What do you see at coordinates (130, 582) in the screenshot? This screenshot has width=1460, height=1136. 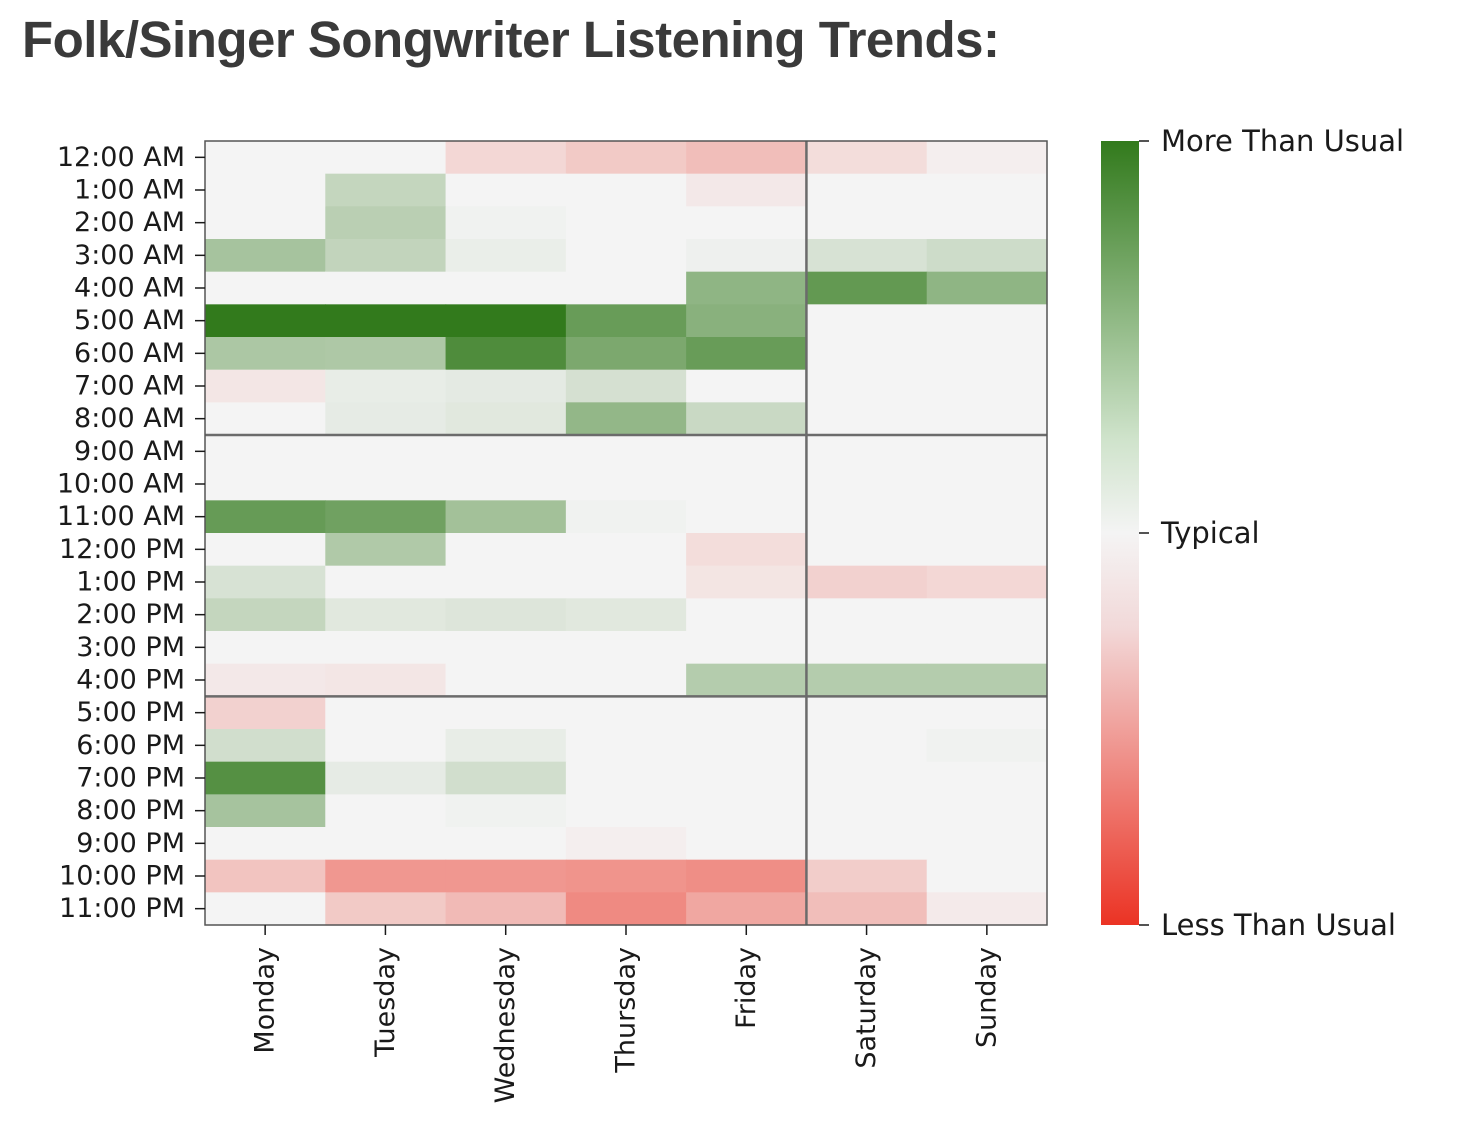 I see `y-tick-label: 1:00 PM` at bounding box center [130, 582].